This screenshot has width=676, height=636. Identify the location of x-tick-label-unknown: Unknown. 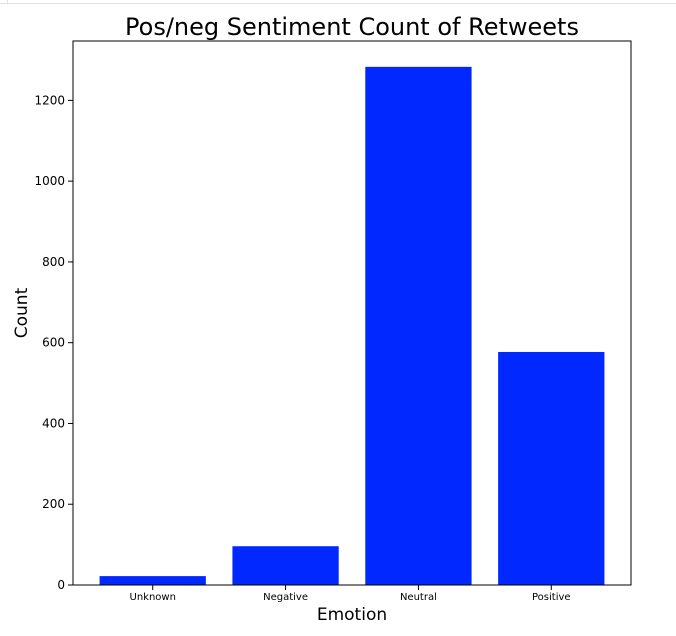
(153, 597).